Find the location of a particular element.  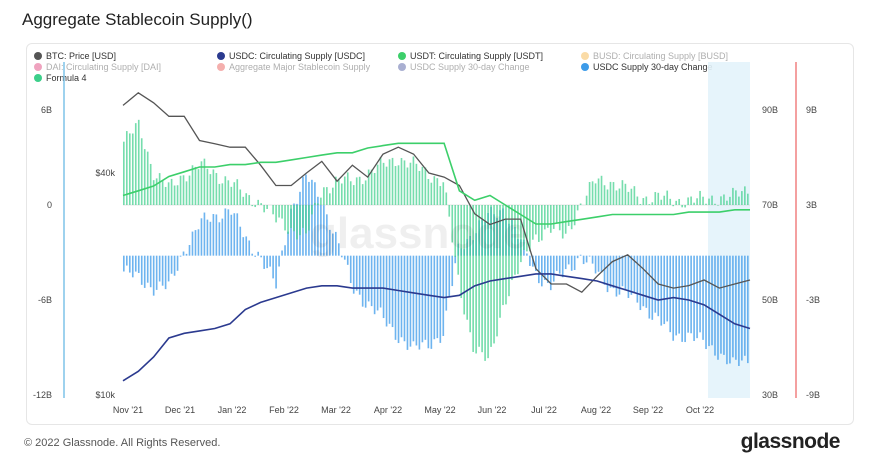

legend-item: Formula 4 is located at coordinates (60, 78).